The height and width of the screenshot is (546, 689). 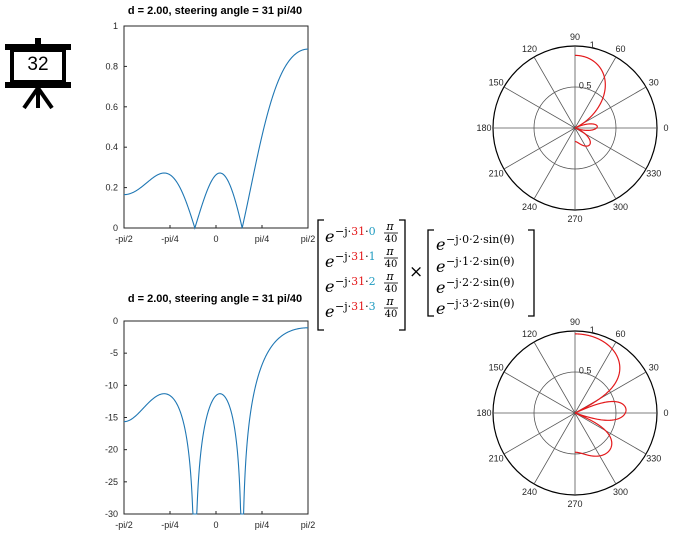 I want to click on exp-term: −j·31·3, so click(x=355, y=306).